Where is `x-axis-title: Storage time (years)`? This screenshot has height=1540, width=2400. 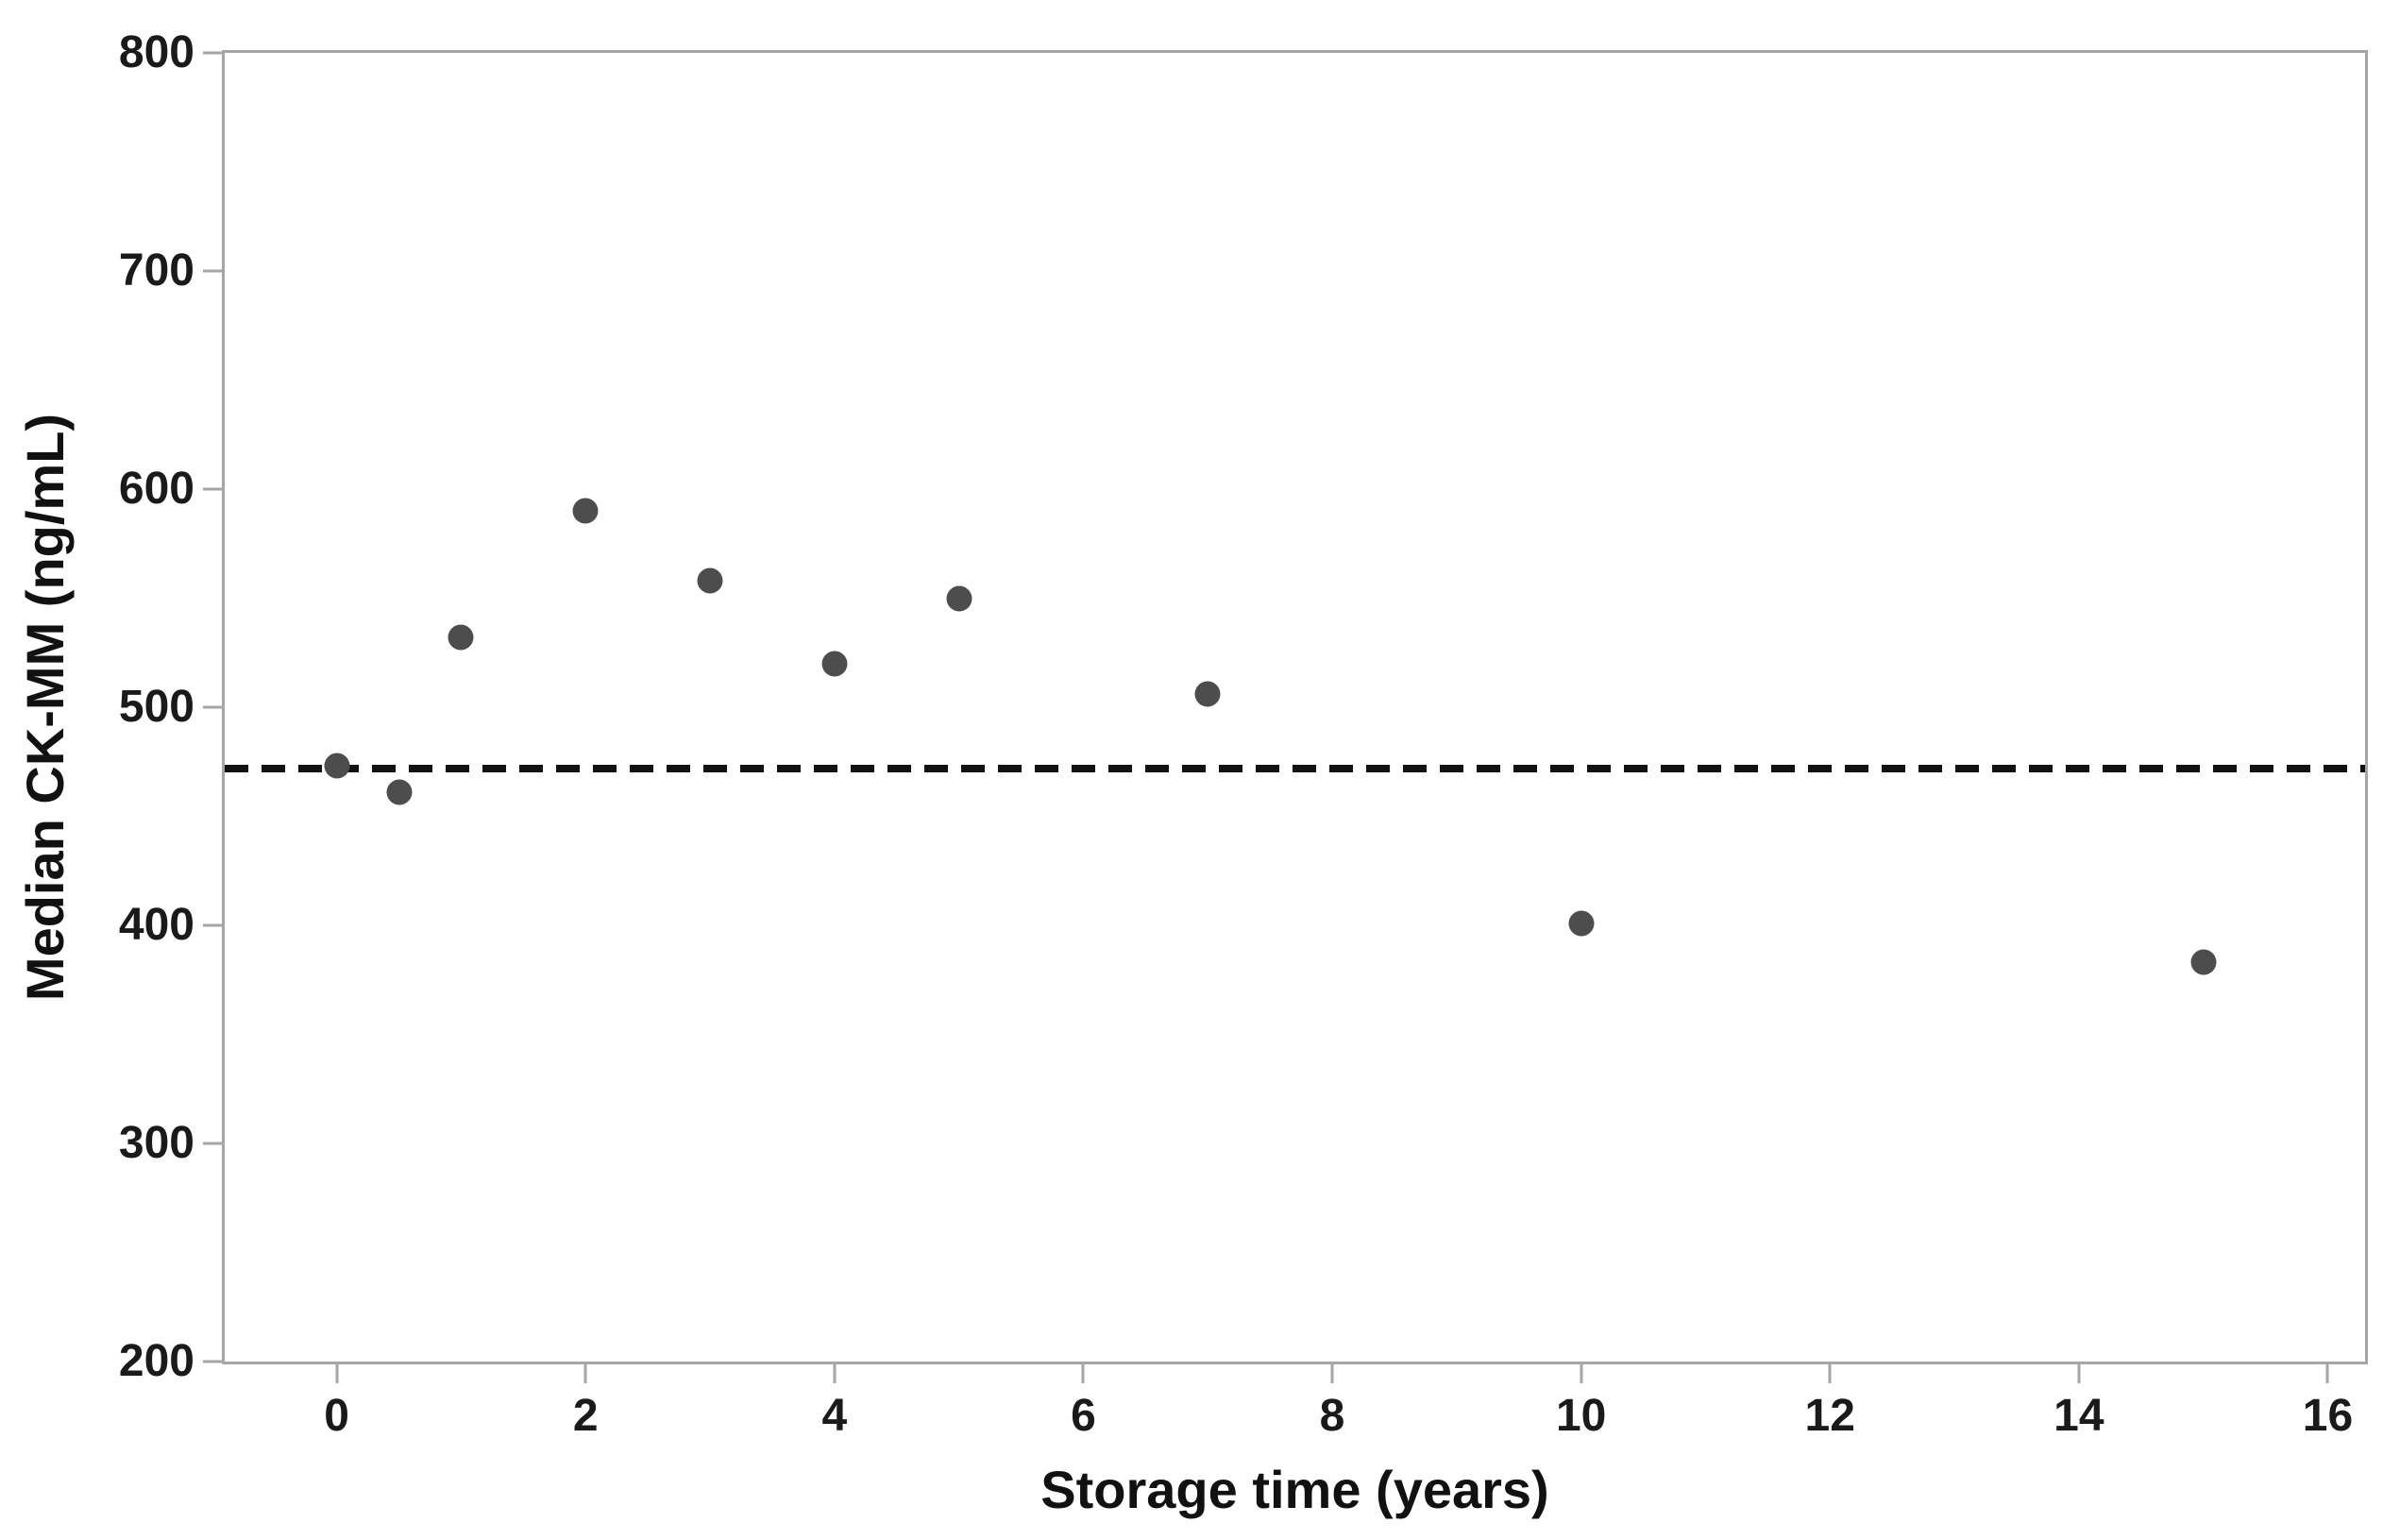
x-axis-title: Storage time (years) is located at coordinates (1294, 1489).